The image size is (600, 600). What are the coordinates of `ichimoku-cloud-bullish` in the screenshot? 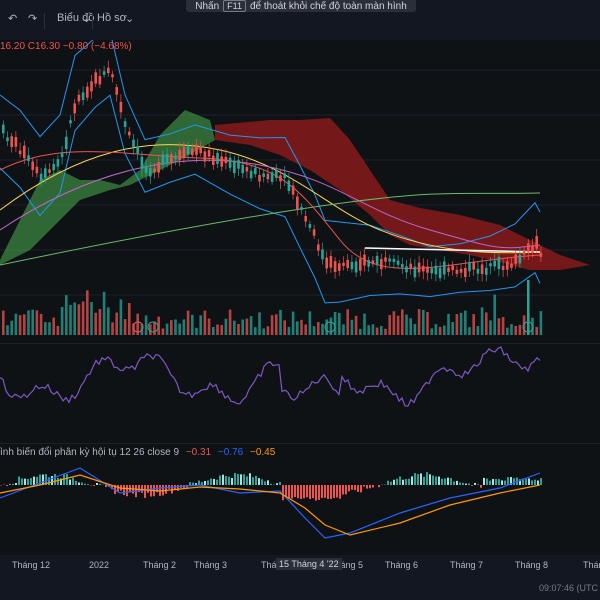 It's located at (107, 187).